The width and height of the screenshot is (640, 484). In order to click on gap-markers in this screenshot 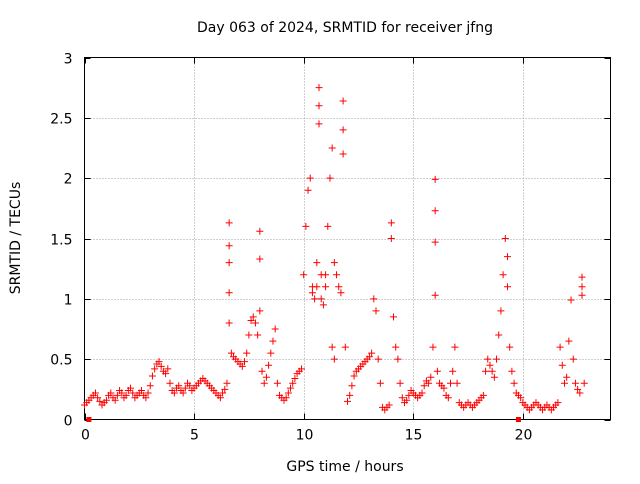, I will do `click(303, 419)`.